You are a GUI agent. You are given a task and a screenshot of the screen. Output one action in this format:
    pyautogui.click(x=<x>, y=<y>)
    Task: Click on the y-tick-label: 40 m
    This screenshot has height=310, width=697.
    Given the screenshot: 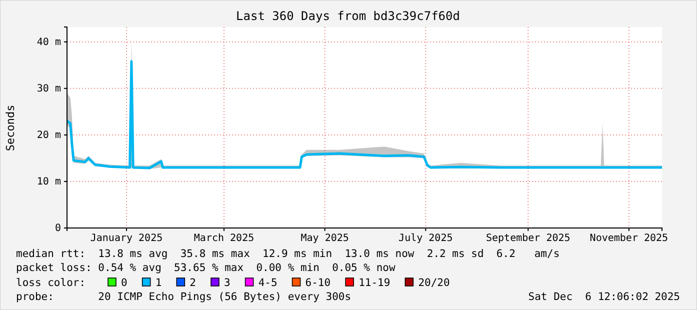 What is the action you would take?
    pyautogui.click(x=48, y=42)
    